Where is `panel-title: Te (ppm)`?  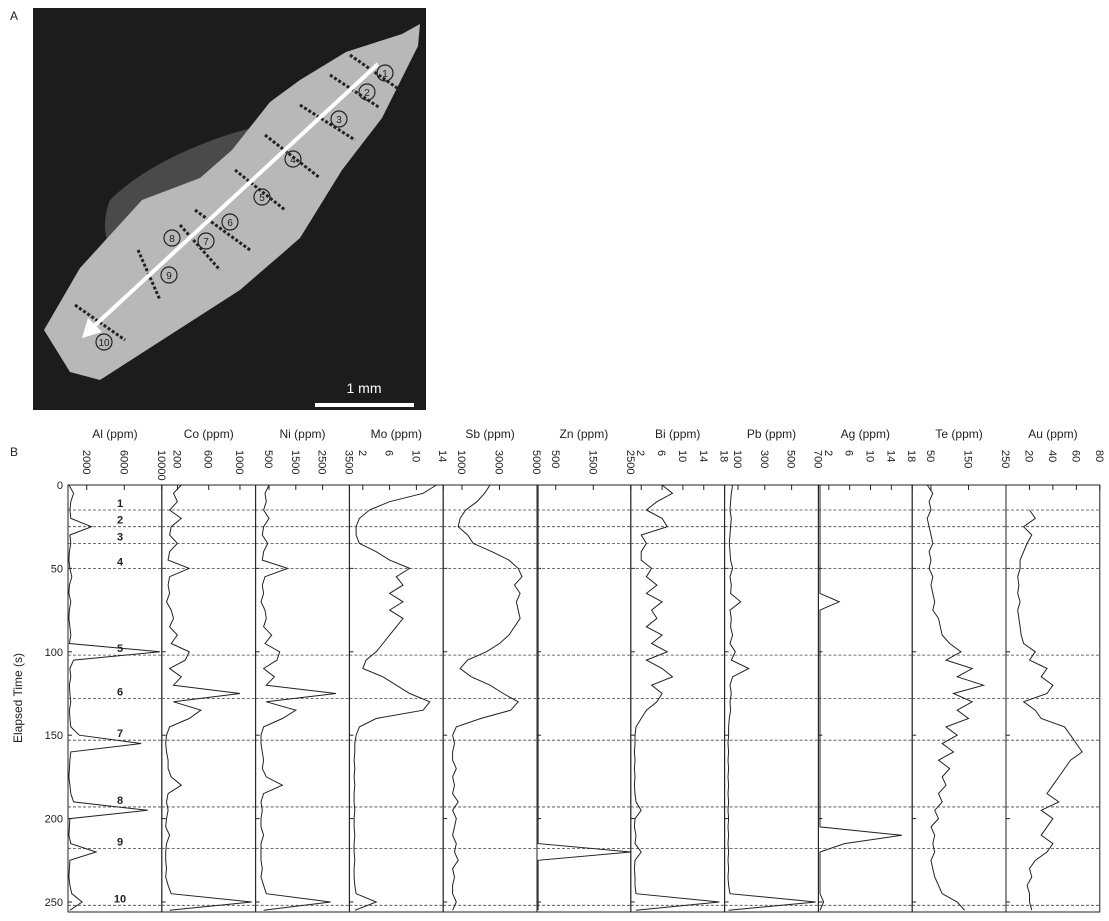
panel-title: Te (ppm) is located at coordinates (958, 434).